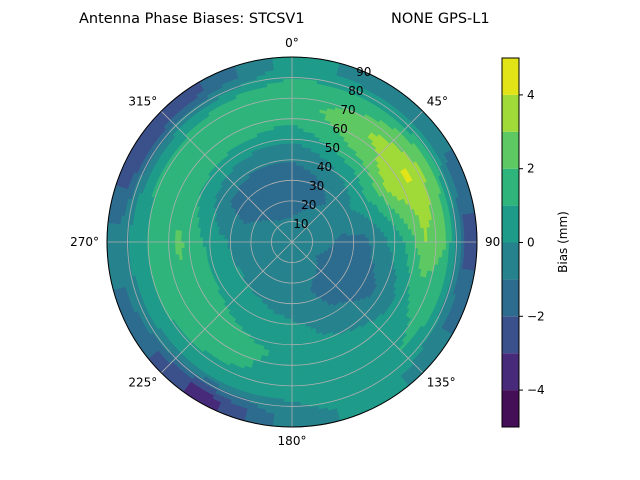  What do you see at coordinates (440, 19) in the screenshot?
I see `chart-title-right: NONE GPS-L1` at bounding box center [440, 19].